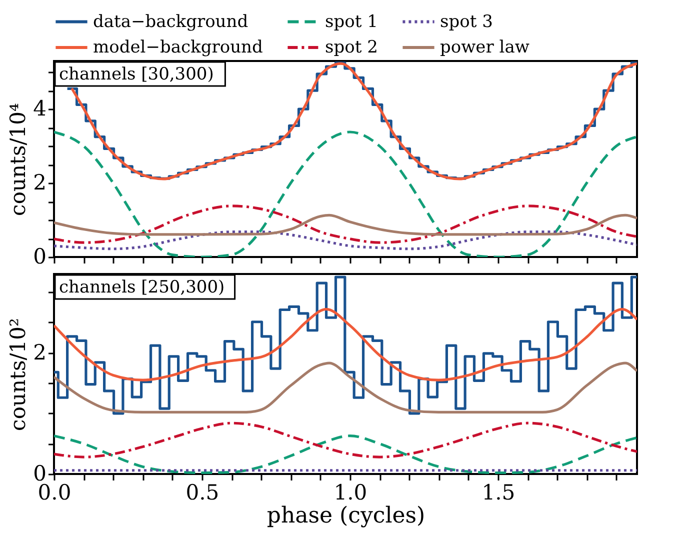 The height and width of the screenshot is (533, 678). I want to click on legend-label: data−background, so click(170, 22).